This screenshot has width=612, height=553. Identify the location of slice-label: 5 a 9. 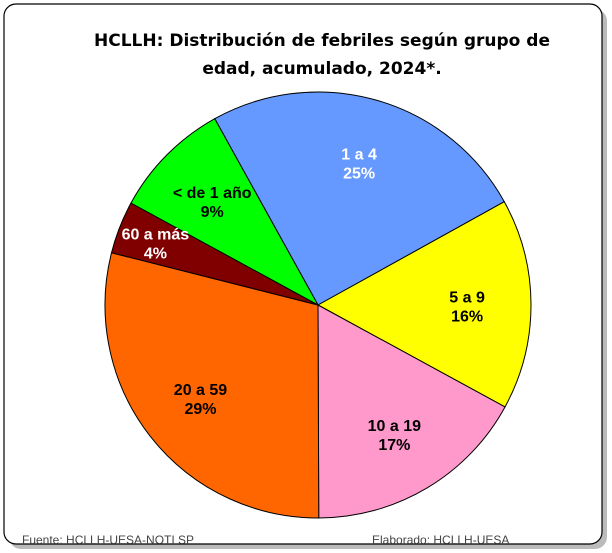
(467, 297).